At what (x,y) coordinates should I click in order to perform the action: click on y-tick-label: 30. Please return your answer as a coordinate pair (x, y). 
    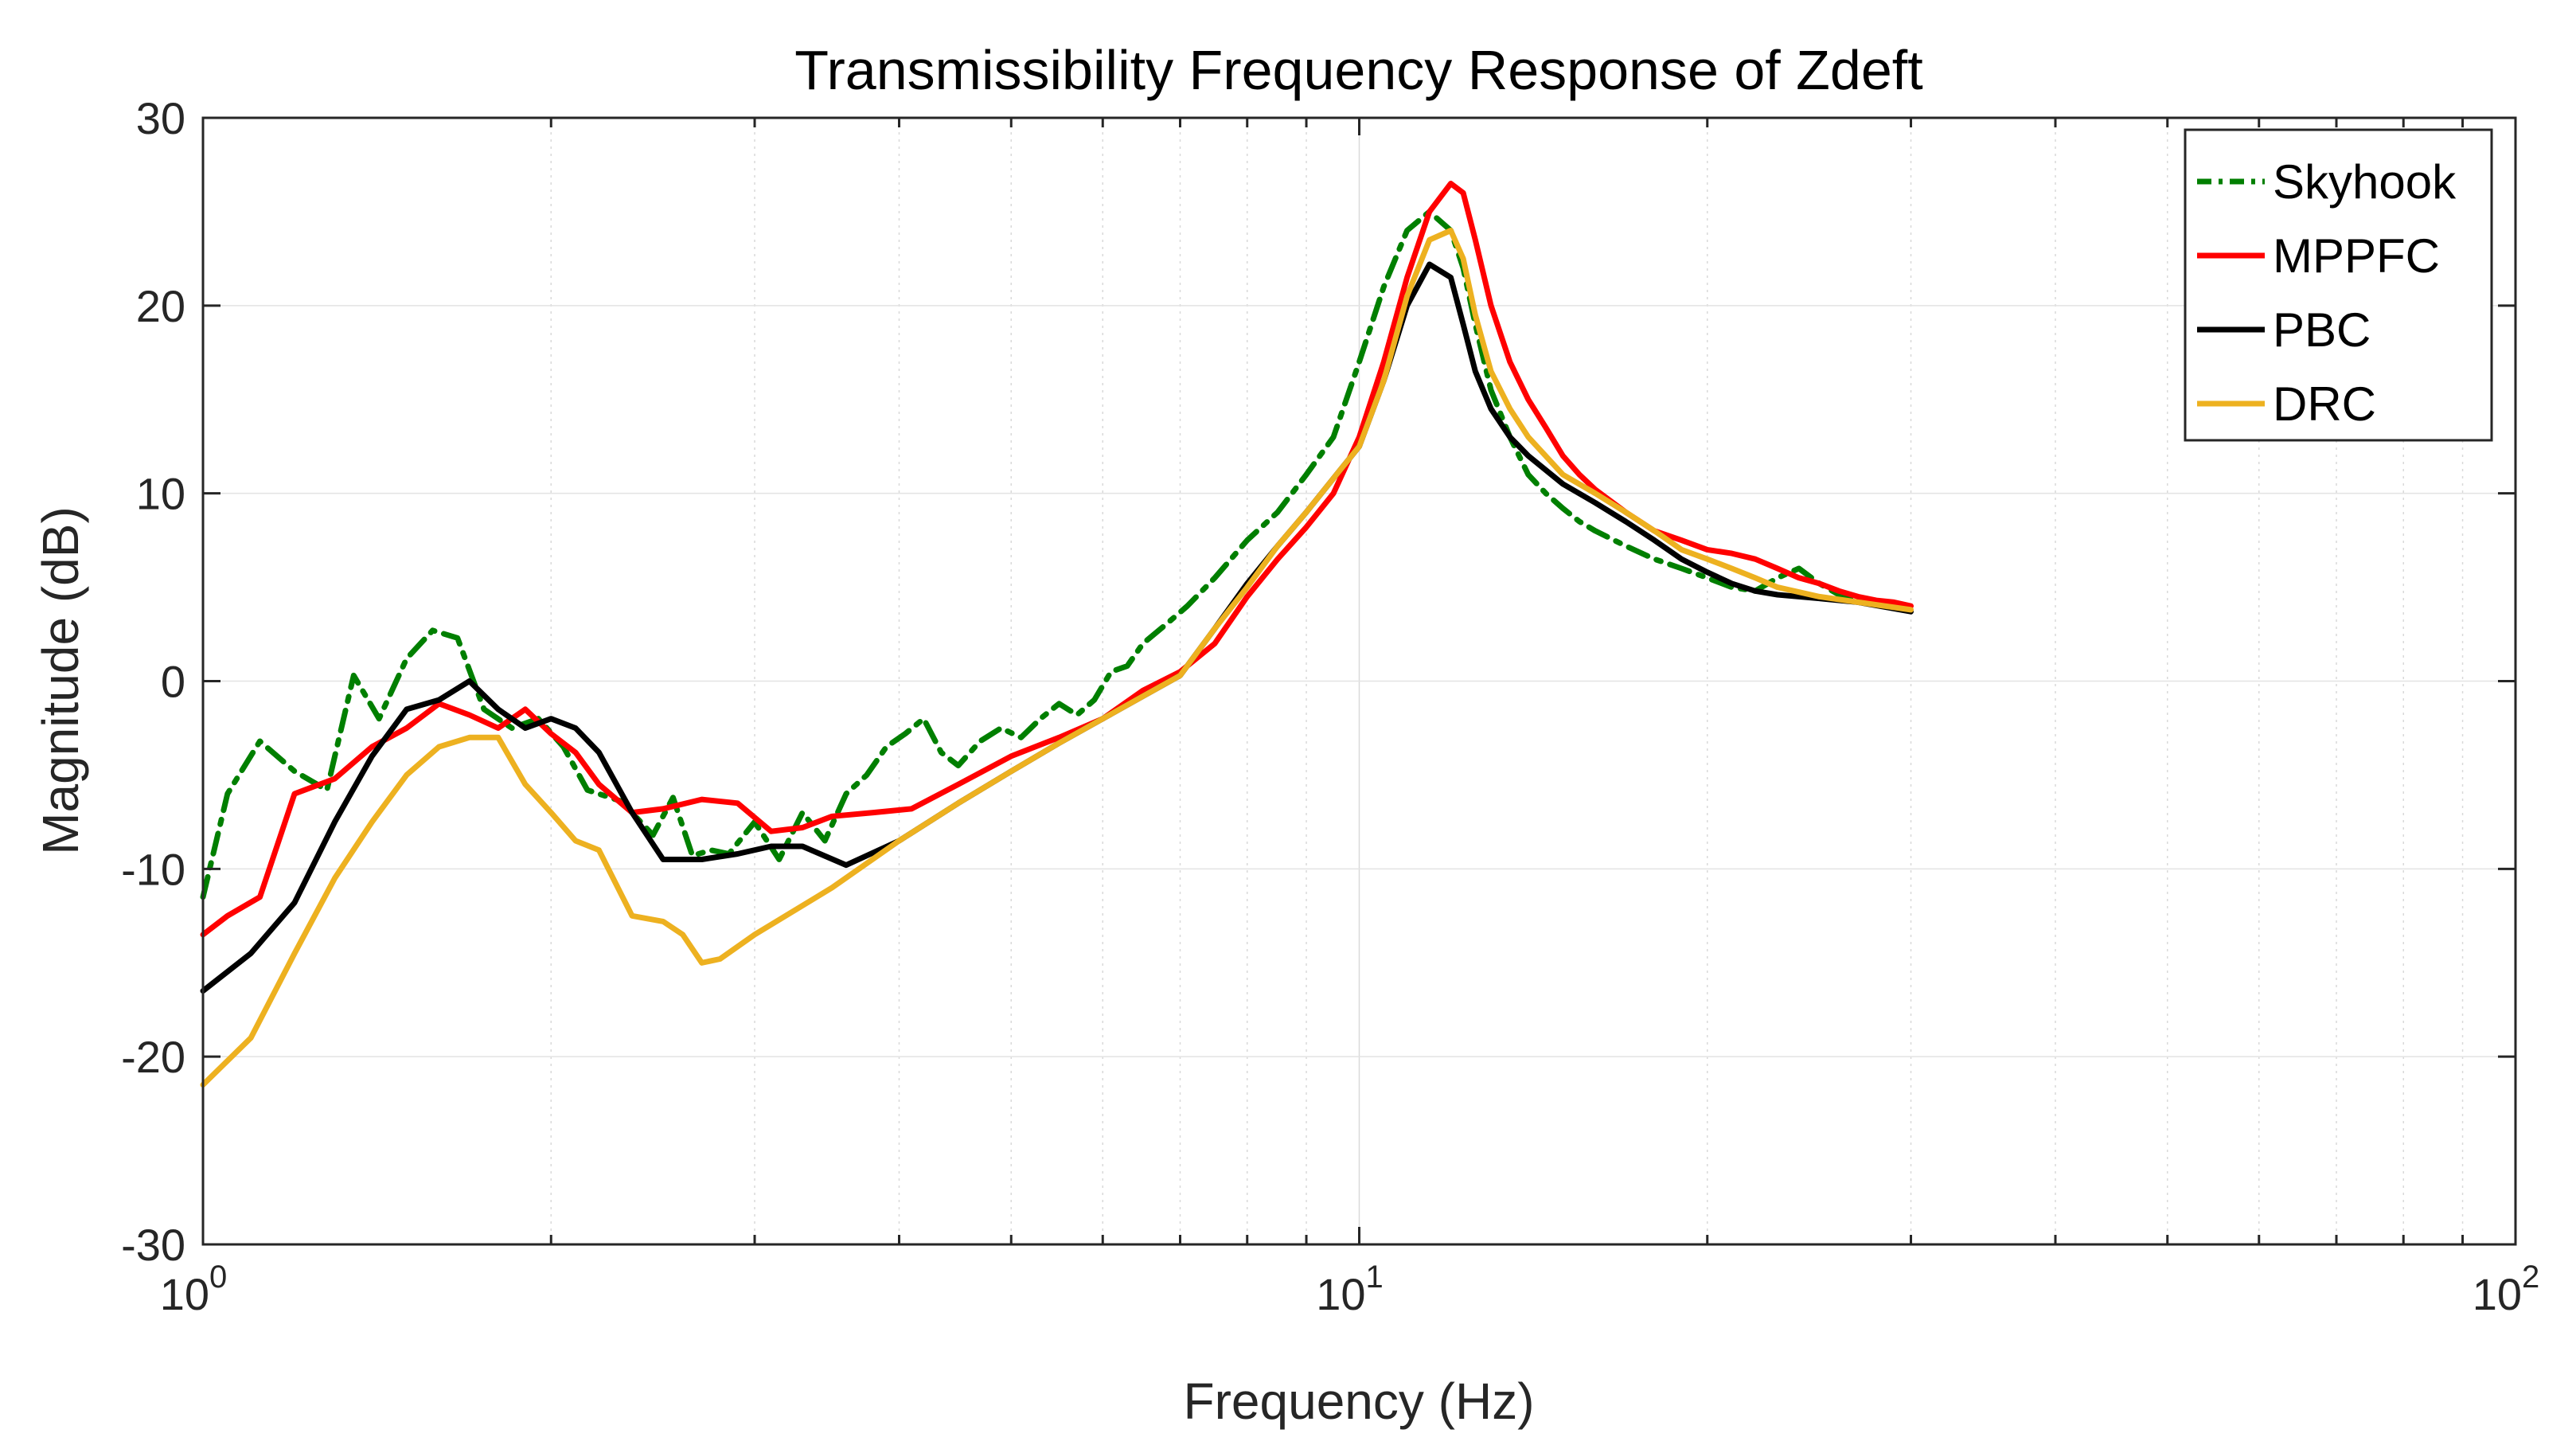
    Looking at the image, I should click on (160, 118).